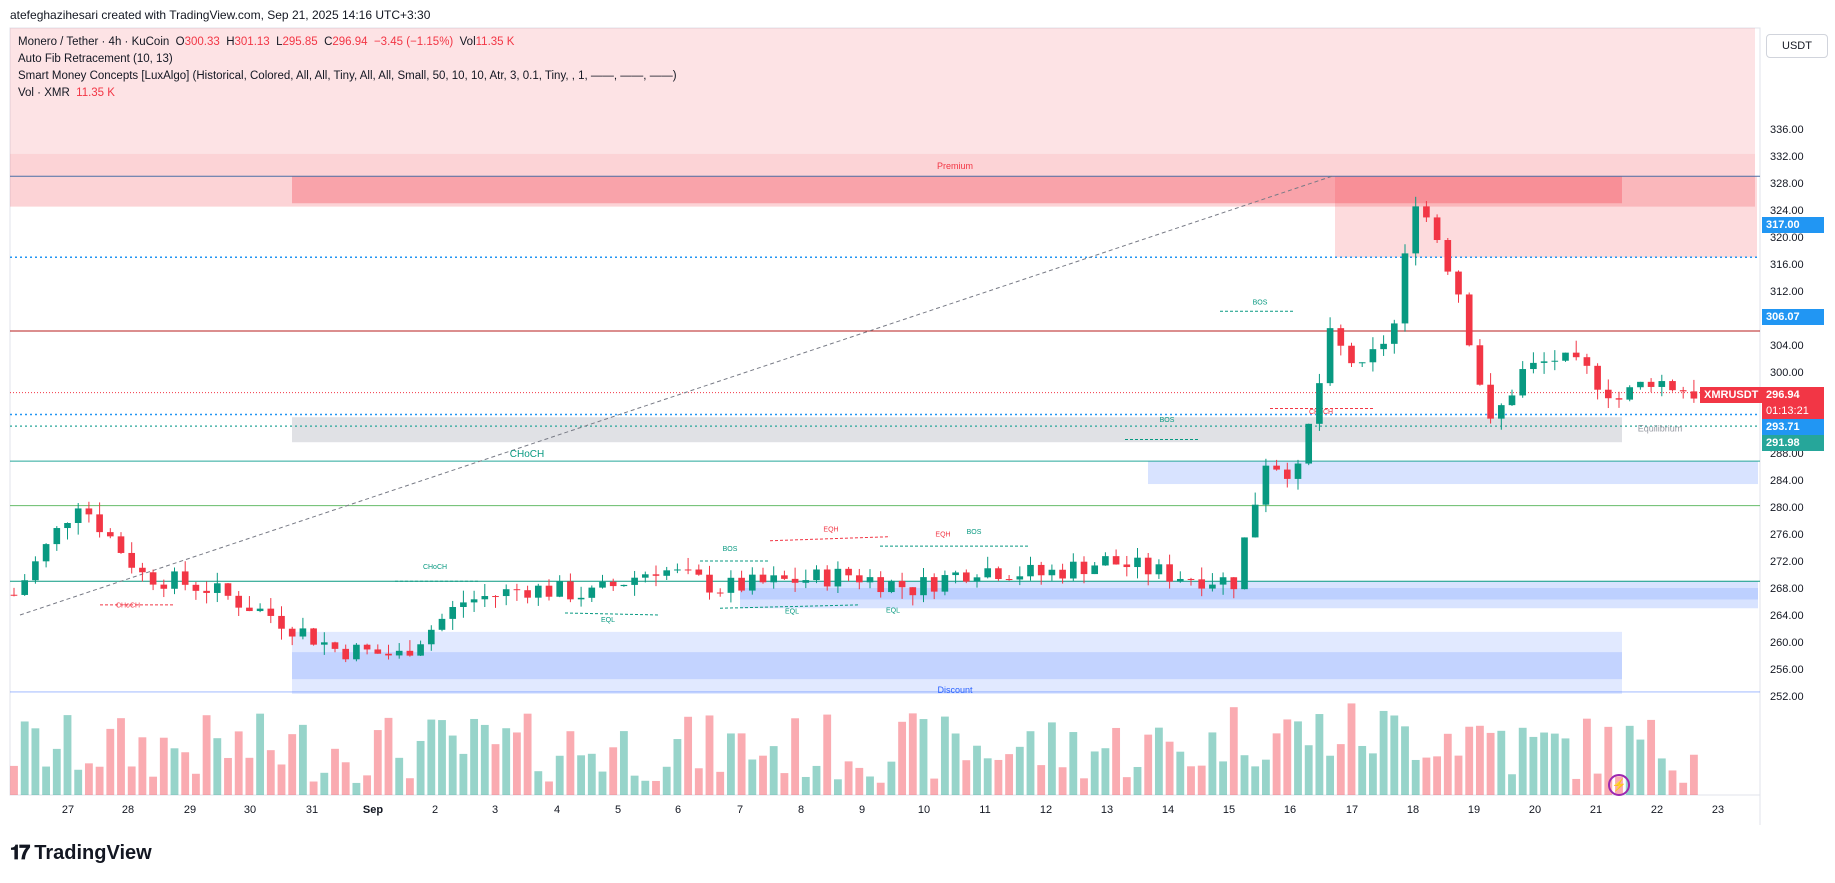  I want to click on premium-zone-top, so click(882, 91).